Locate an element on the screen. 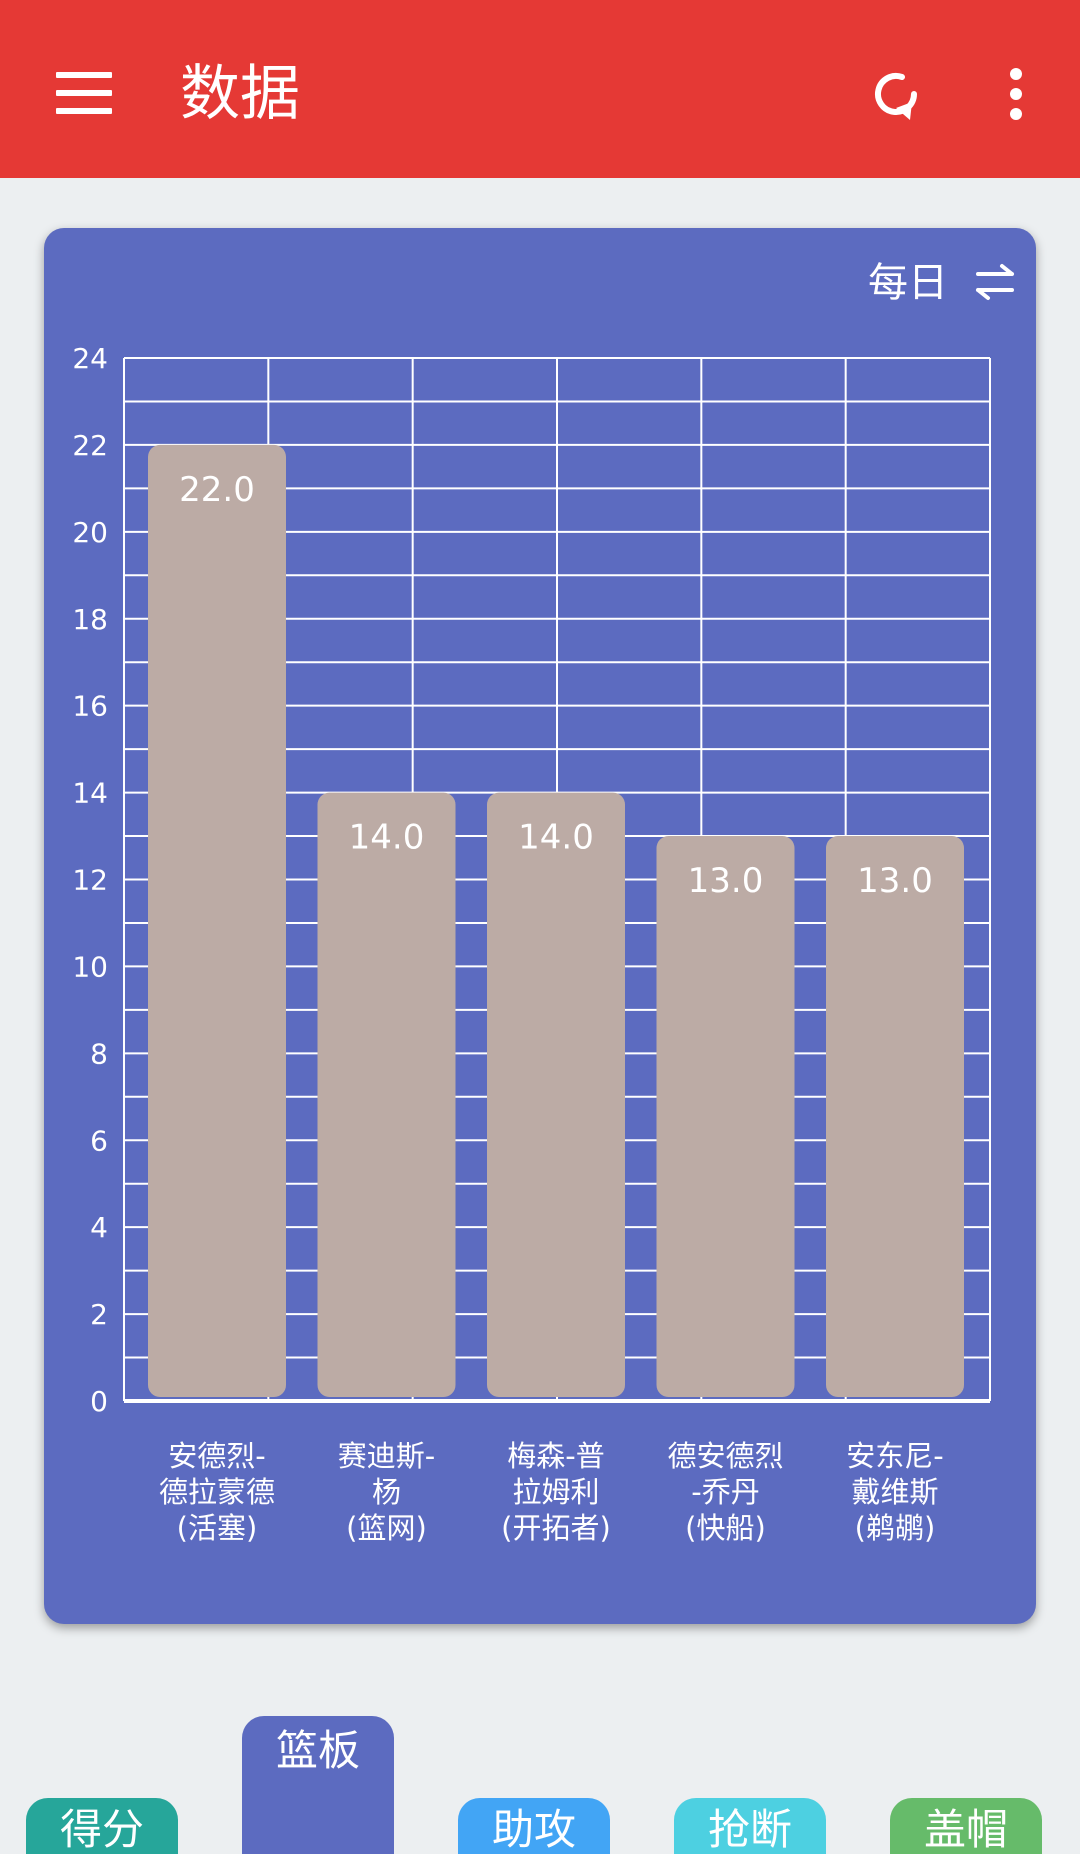 The width and height of the screenshot is (1080, 1854). tab-5: 盖帽 is located at coordinates (966, 1826).